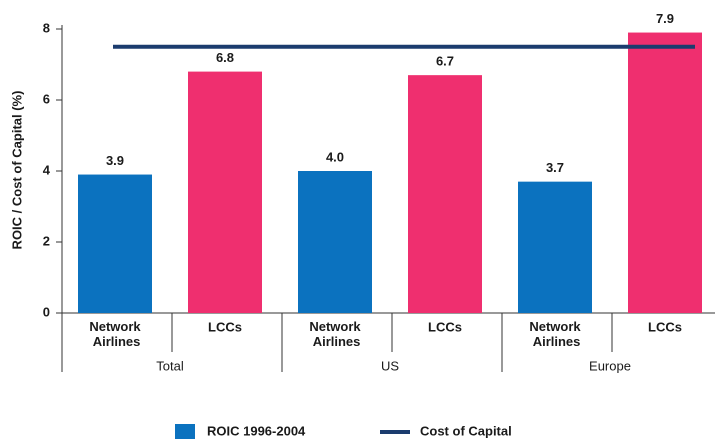  Describe the element at coordinates (46, 240) in the screenshot. I see `y-tick-label: 2` at that location.